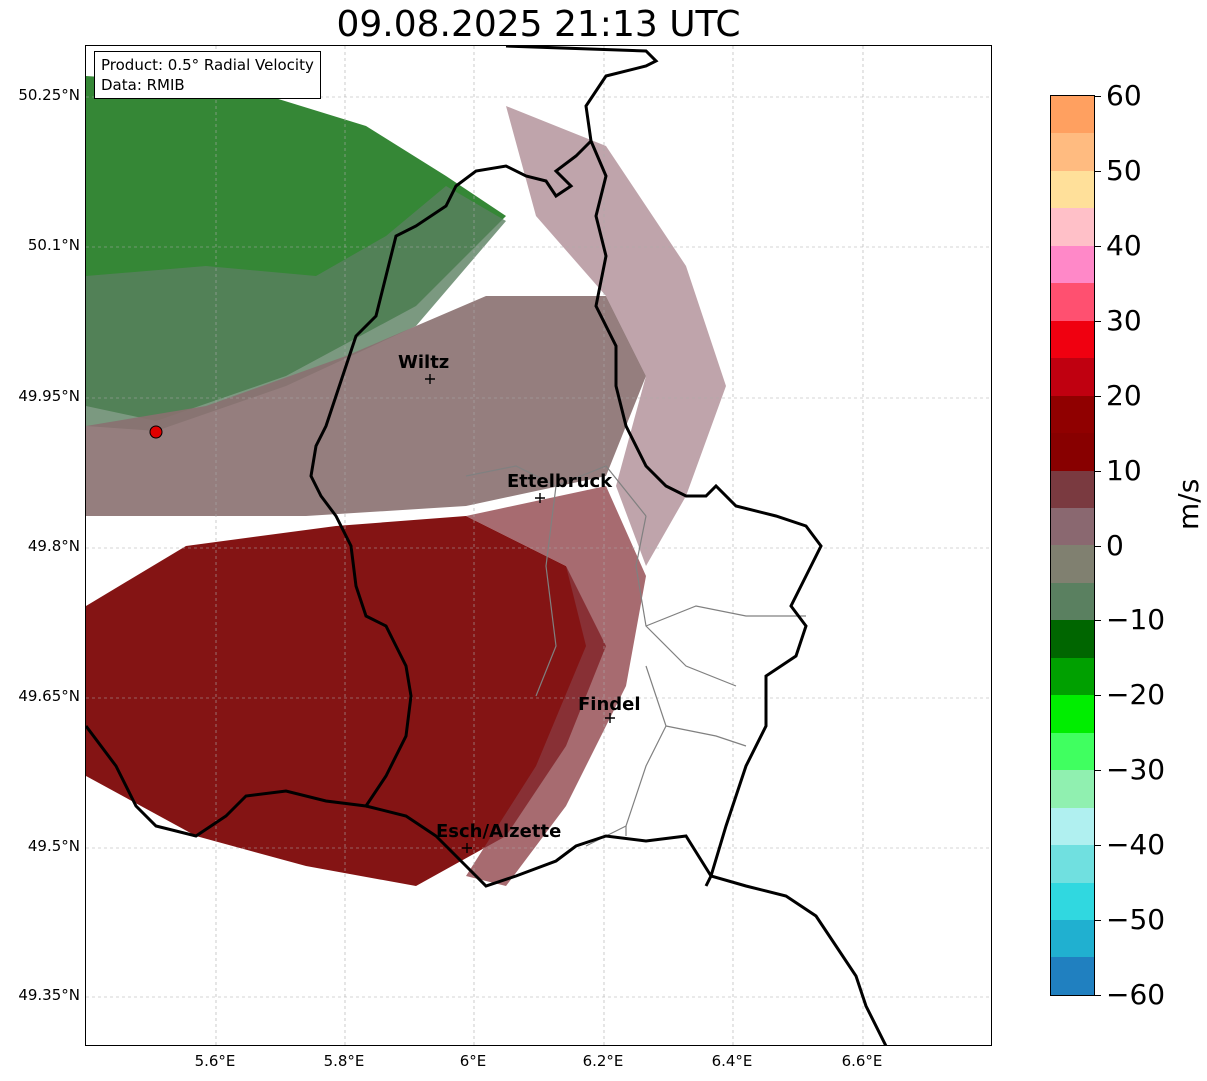 This screenshot has height=1081, width=1207. What do you see at coordinates (1136, 845) in the screenshot?
I see `colorbar-tick-label: −40` at bounding box center [1136, 845].